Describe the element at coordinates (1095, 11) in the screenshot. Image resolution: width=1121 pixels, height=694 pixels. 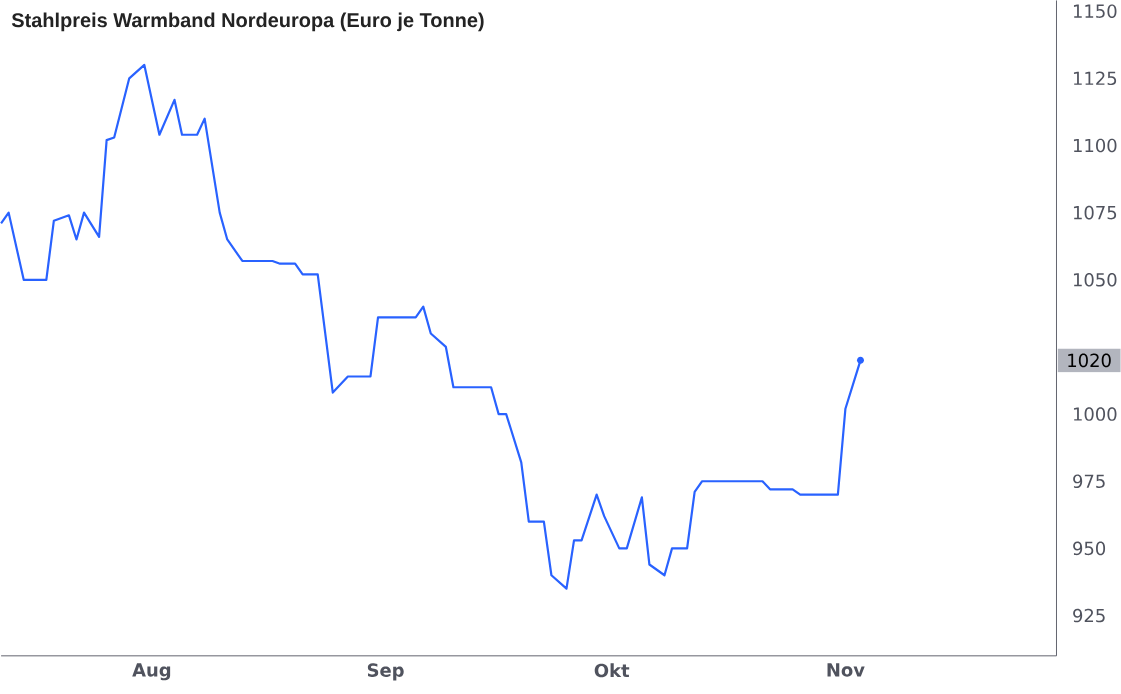
I see `y-tick-label: 1150` at that location.